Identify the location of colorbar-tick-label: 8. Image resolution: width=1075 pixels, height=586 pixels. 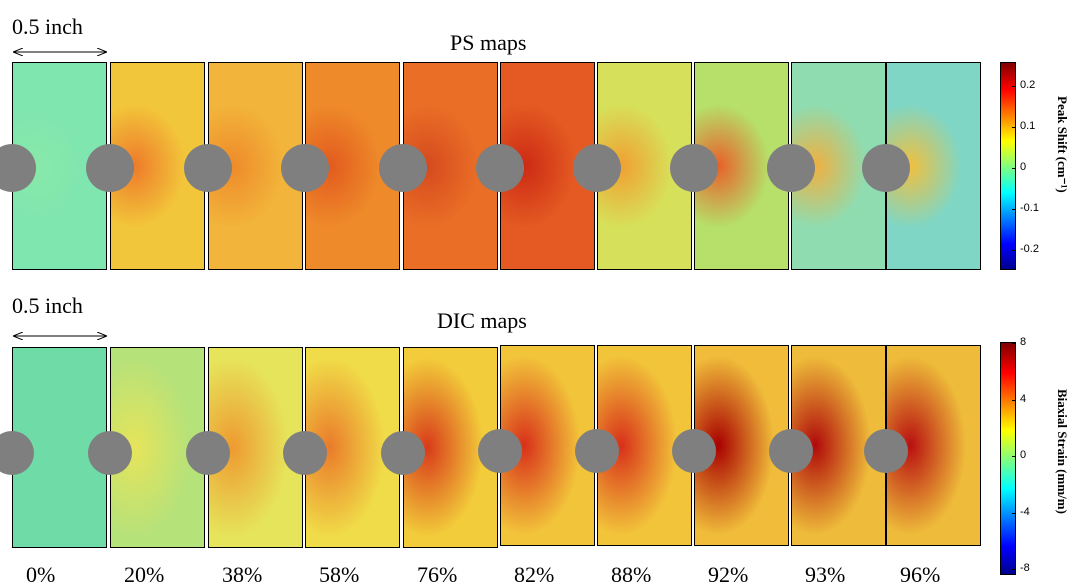
(1023, 342).